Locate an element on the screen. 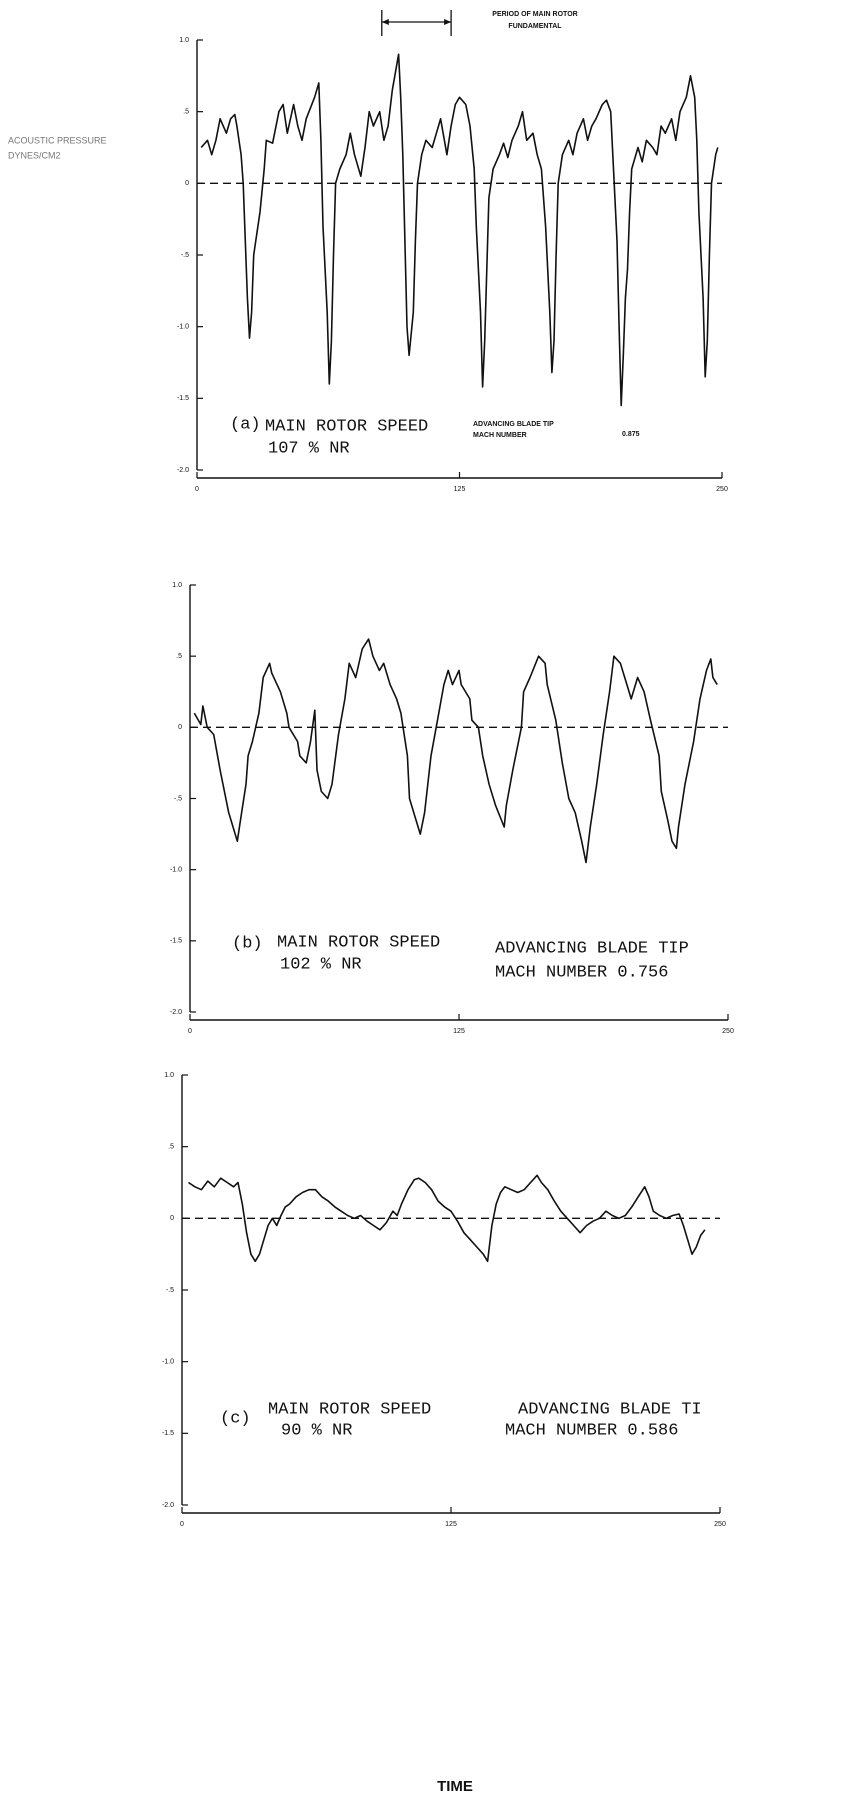  period-label: PERIOD OF MAIN ROTOR is located at coordinates (534, 14).